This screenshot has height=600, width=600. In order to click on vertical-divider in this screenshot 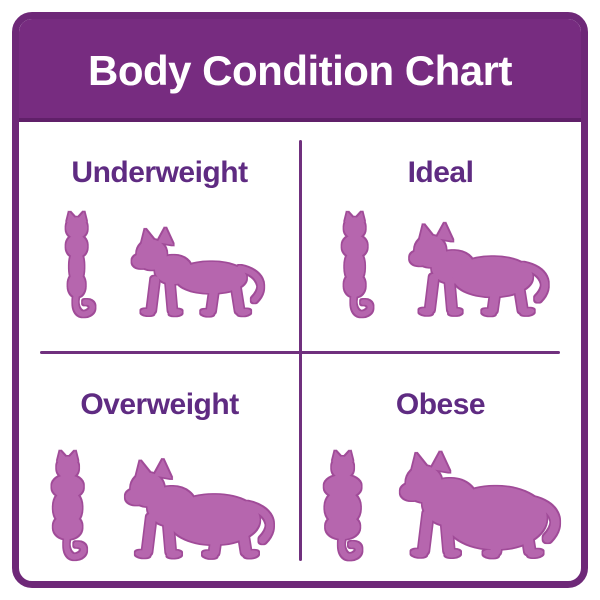, I will do `click(300, 350)`.